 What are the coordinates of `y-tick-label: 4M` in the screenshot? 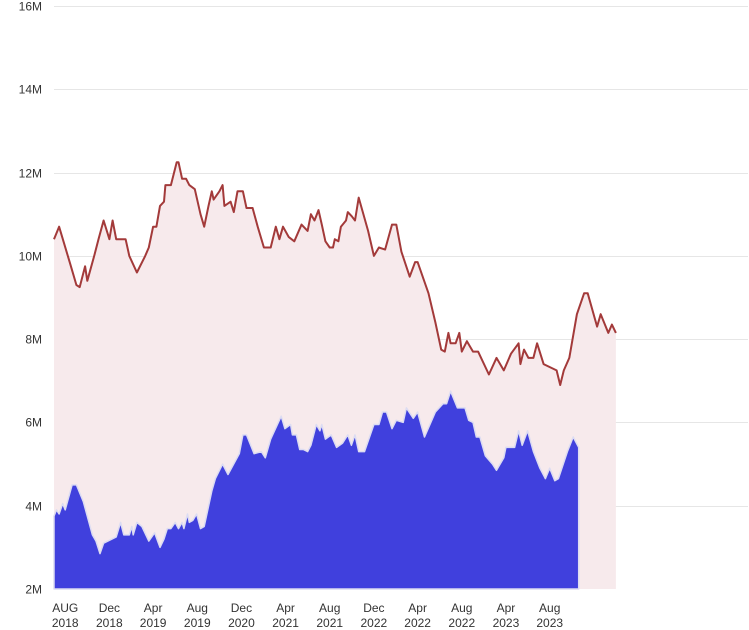 It's located at (33, 507).